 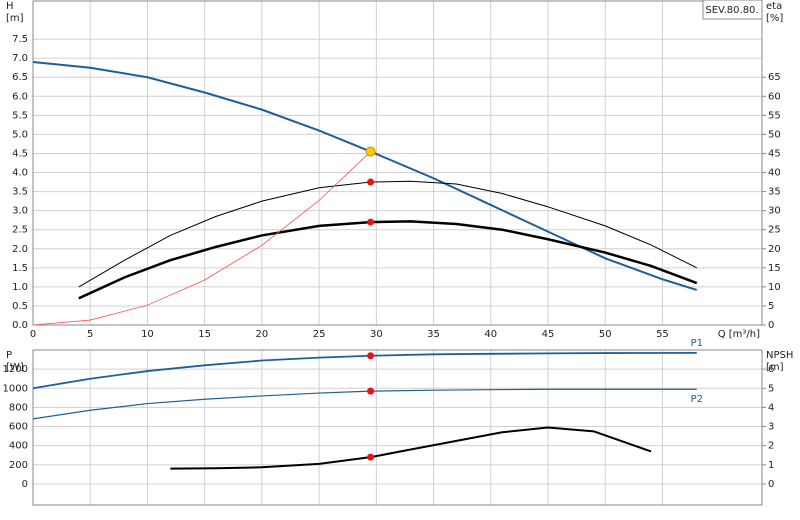 What do you see at coordinates (774, 249) in the screenshot?
I see `y2-tick-label: 20` at bounding box center [774, 249].